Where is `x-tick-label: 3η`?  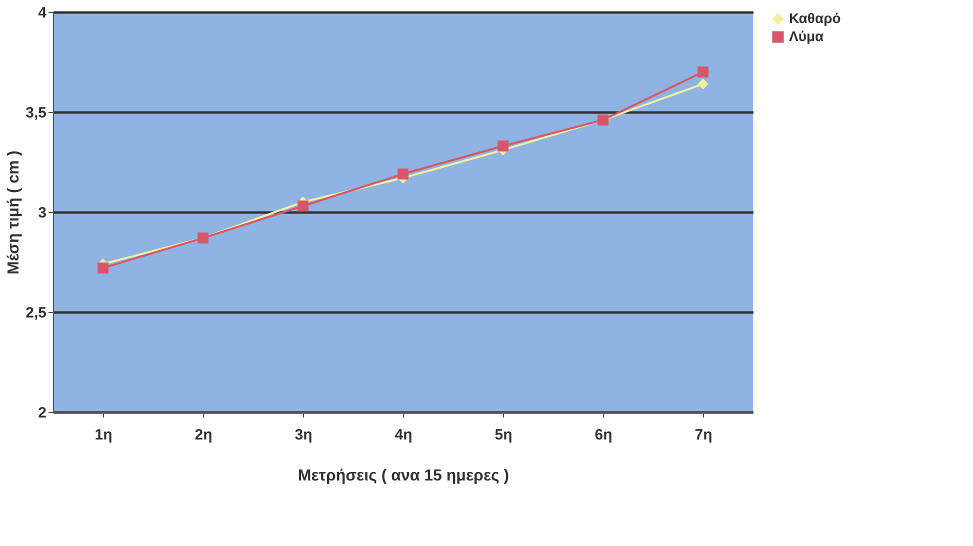 x-tick-label: 3η is located at coordinates (303, 435).